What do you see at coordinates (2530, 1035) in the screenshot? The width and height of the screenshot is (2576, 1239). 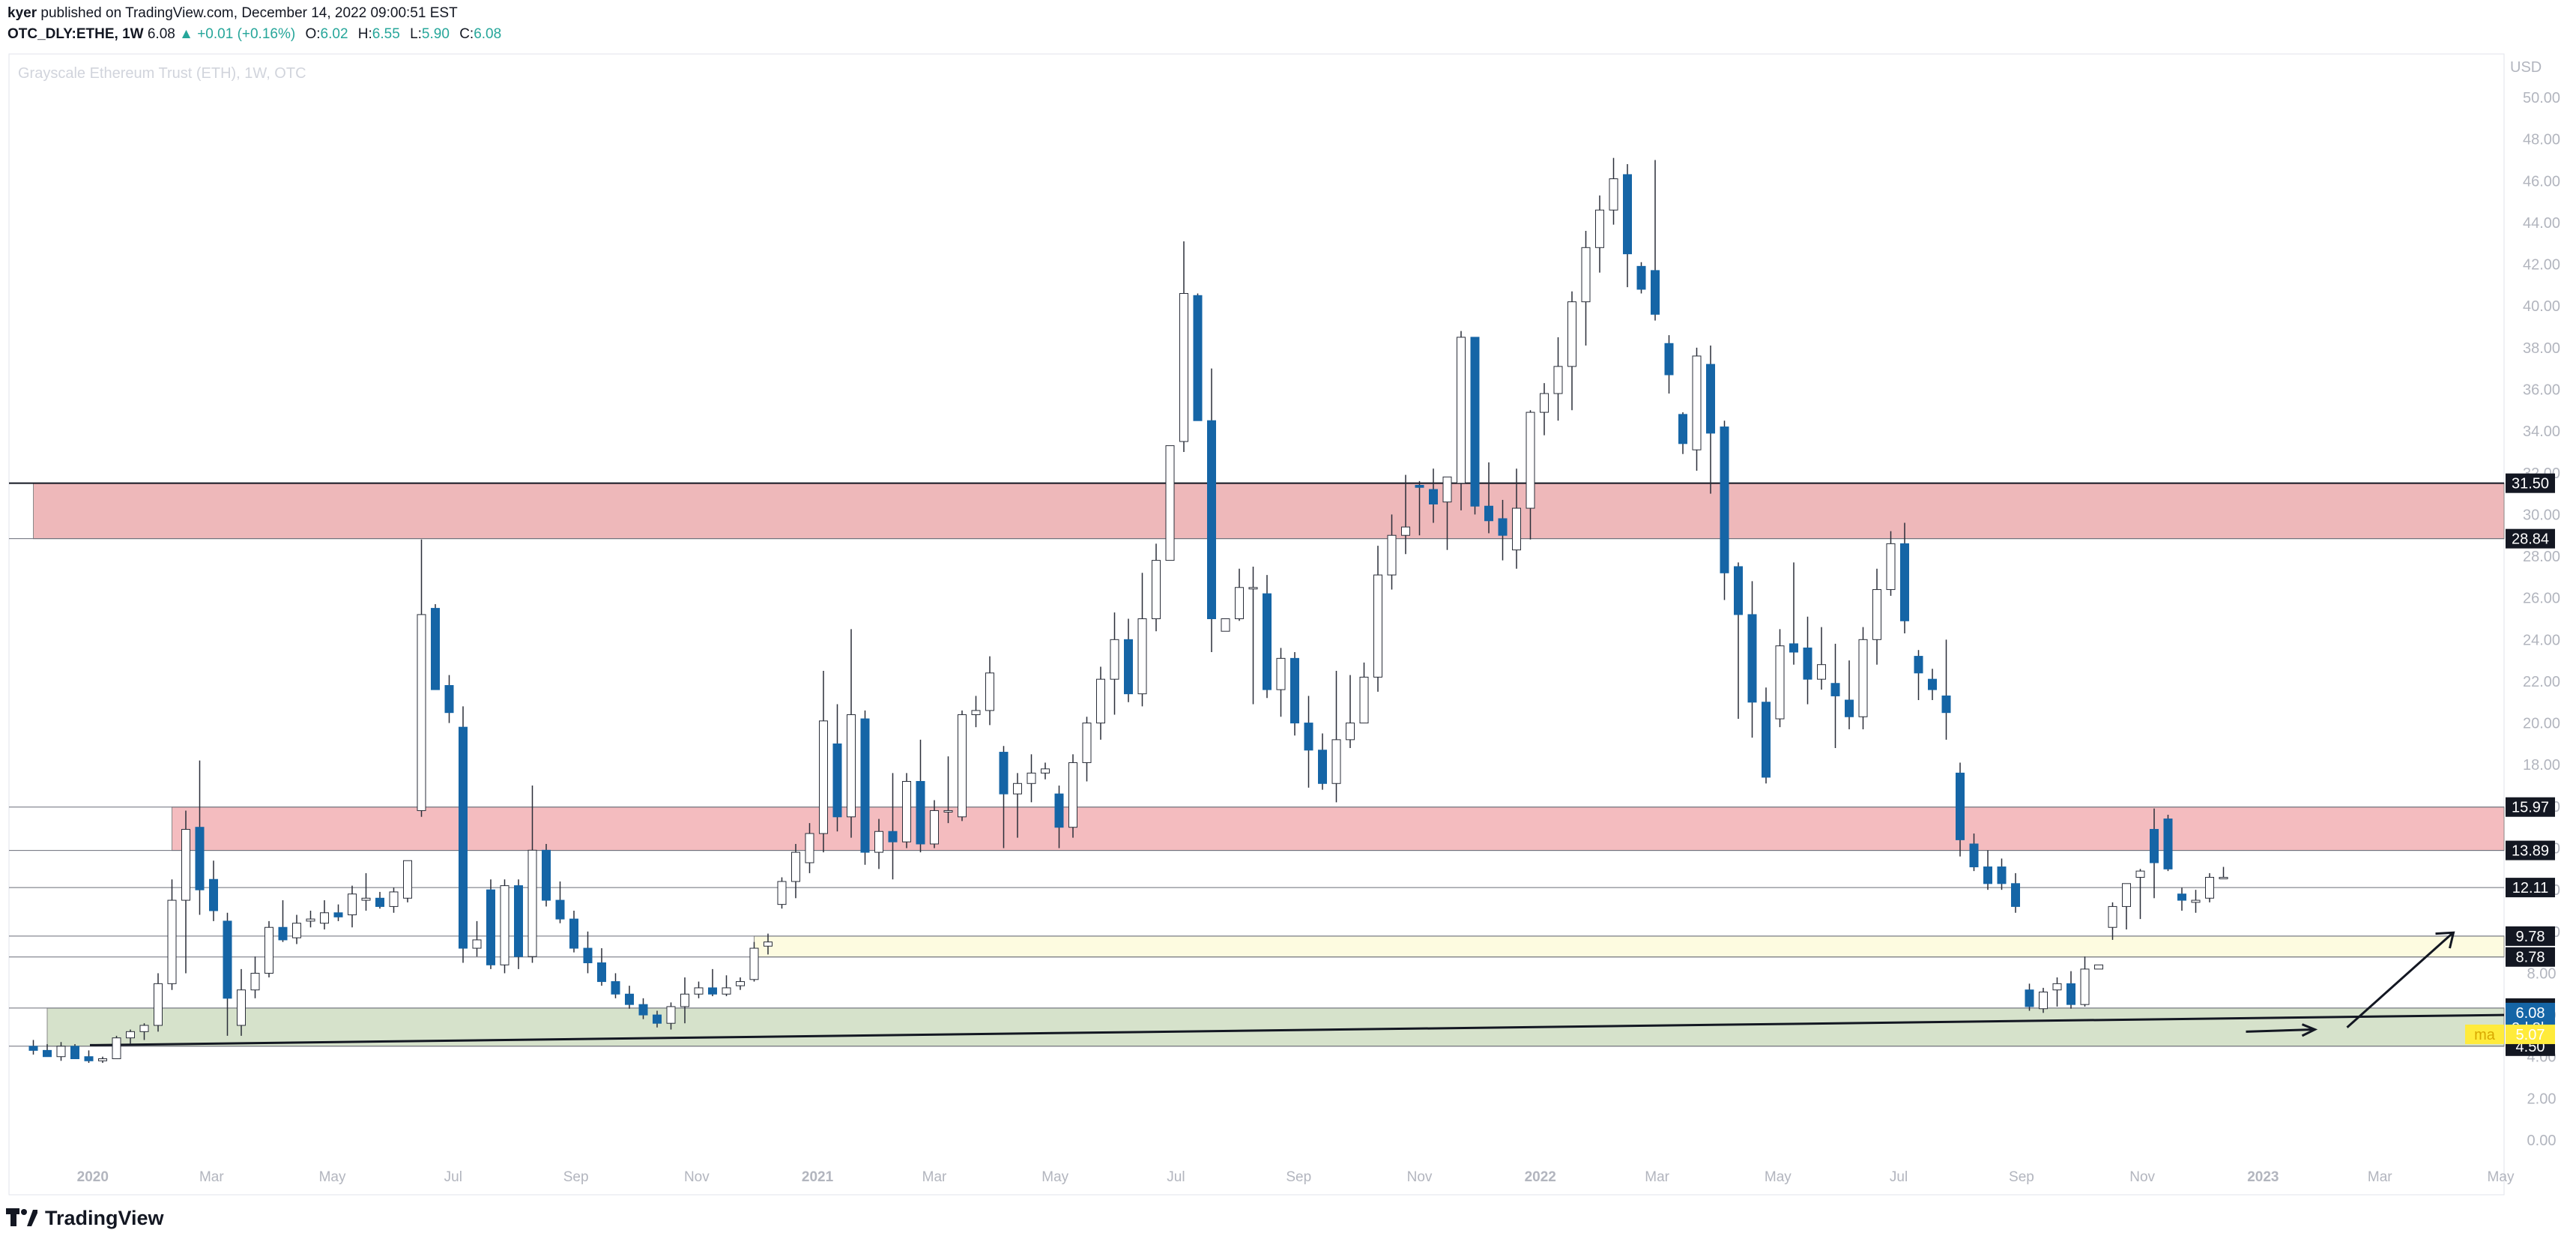 I see `ma-tag-value: 5.07` at bounding box center [2530, 1035].